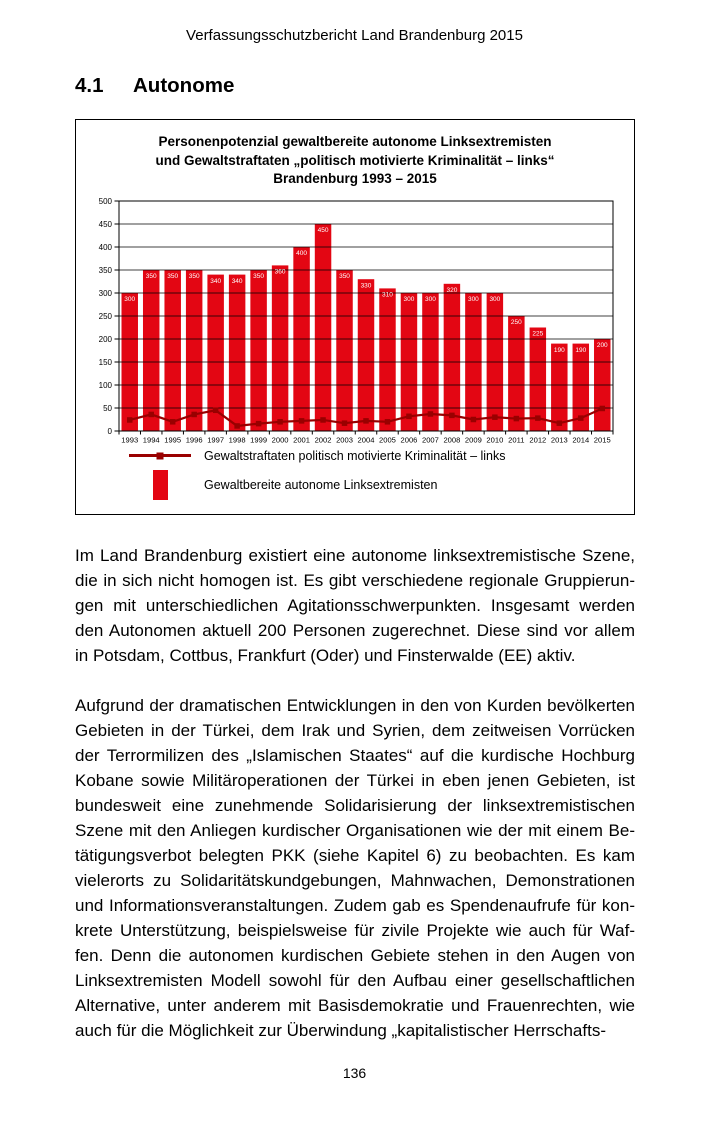  Describe the element at coordinates (392, 86) in the screenshot. I see `section-heading: 4.1 Autonome` at that location.